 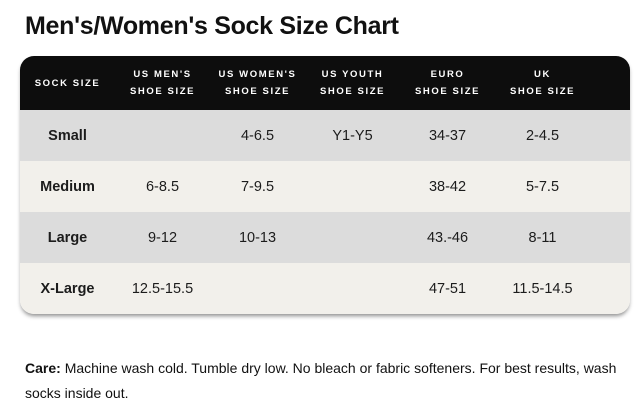 What do you see at coordinates (67, 135) in the screenshot?
I see `size-label: Small` at bounding box center [67, 135].